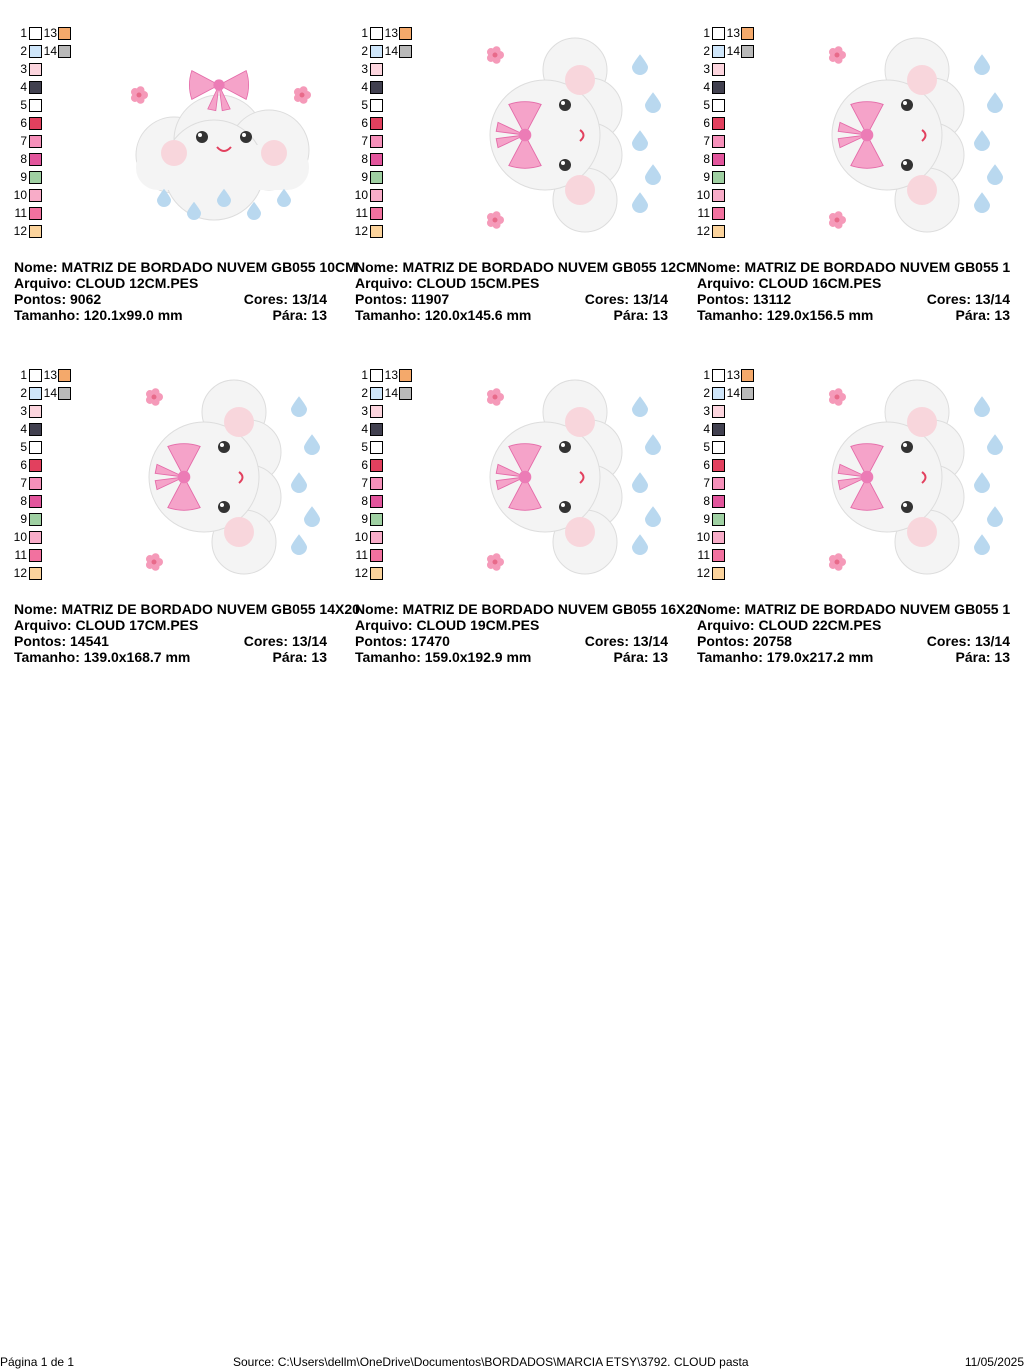 This screenshot has width=1024, height=1370. I want to click on design-points: Pontos: 11907, so click(402, 299).